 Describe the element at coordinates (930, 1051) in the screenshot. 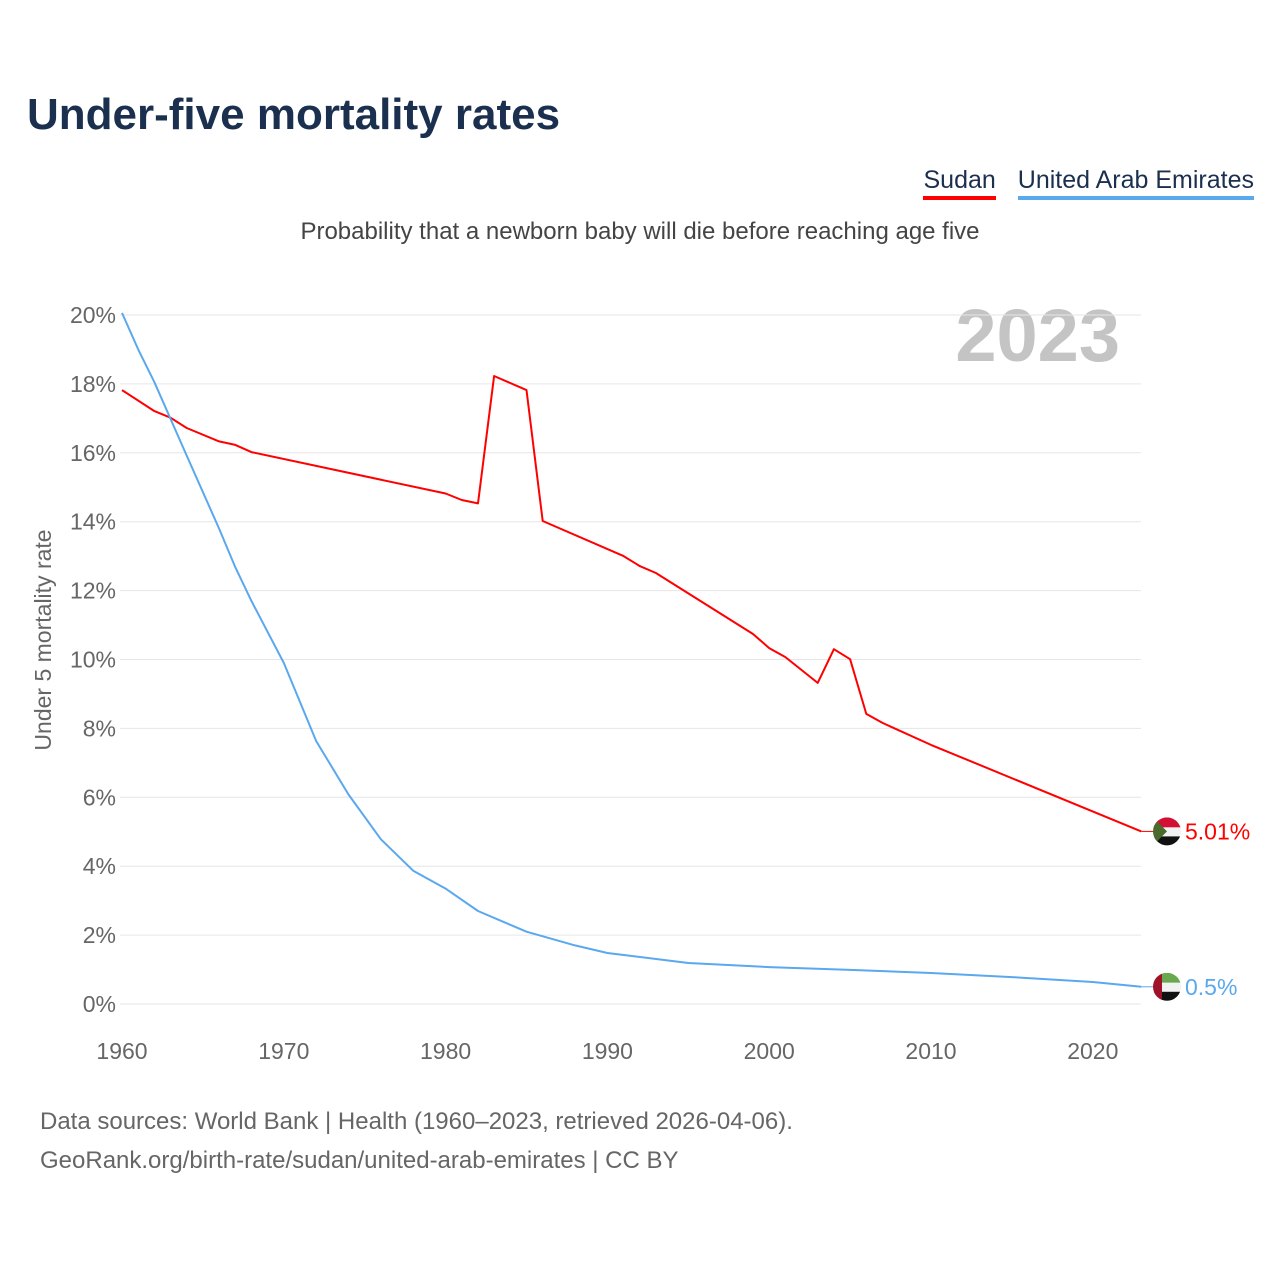

I see `x-tick-label: 2010` at that location.